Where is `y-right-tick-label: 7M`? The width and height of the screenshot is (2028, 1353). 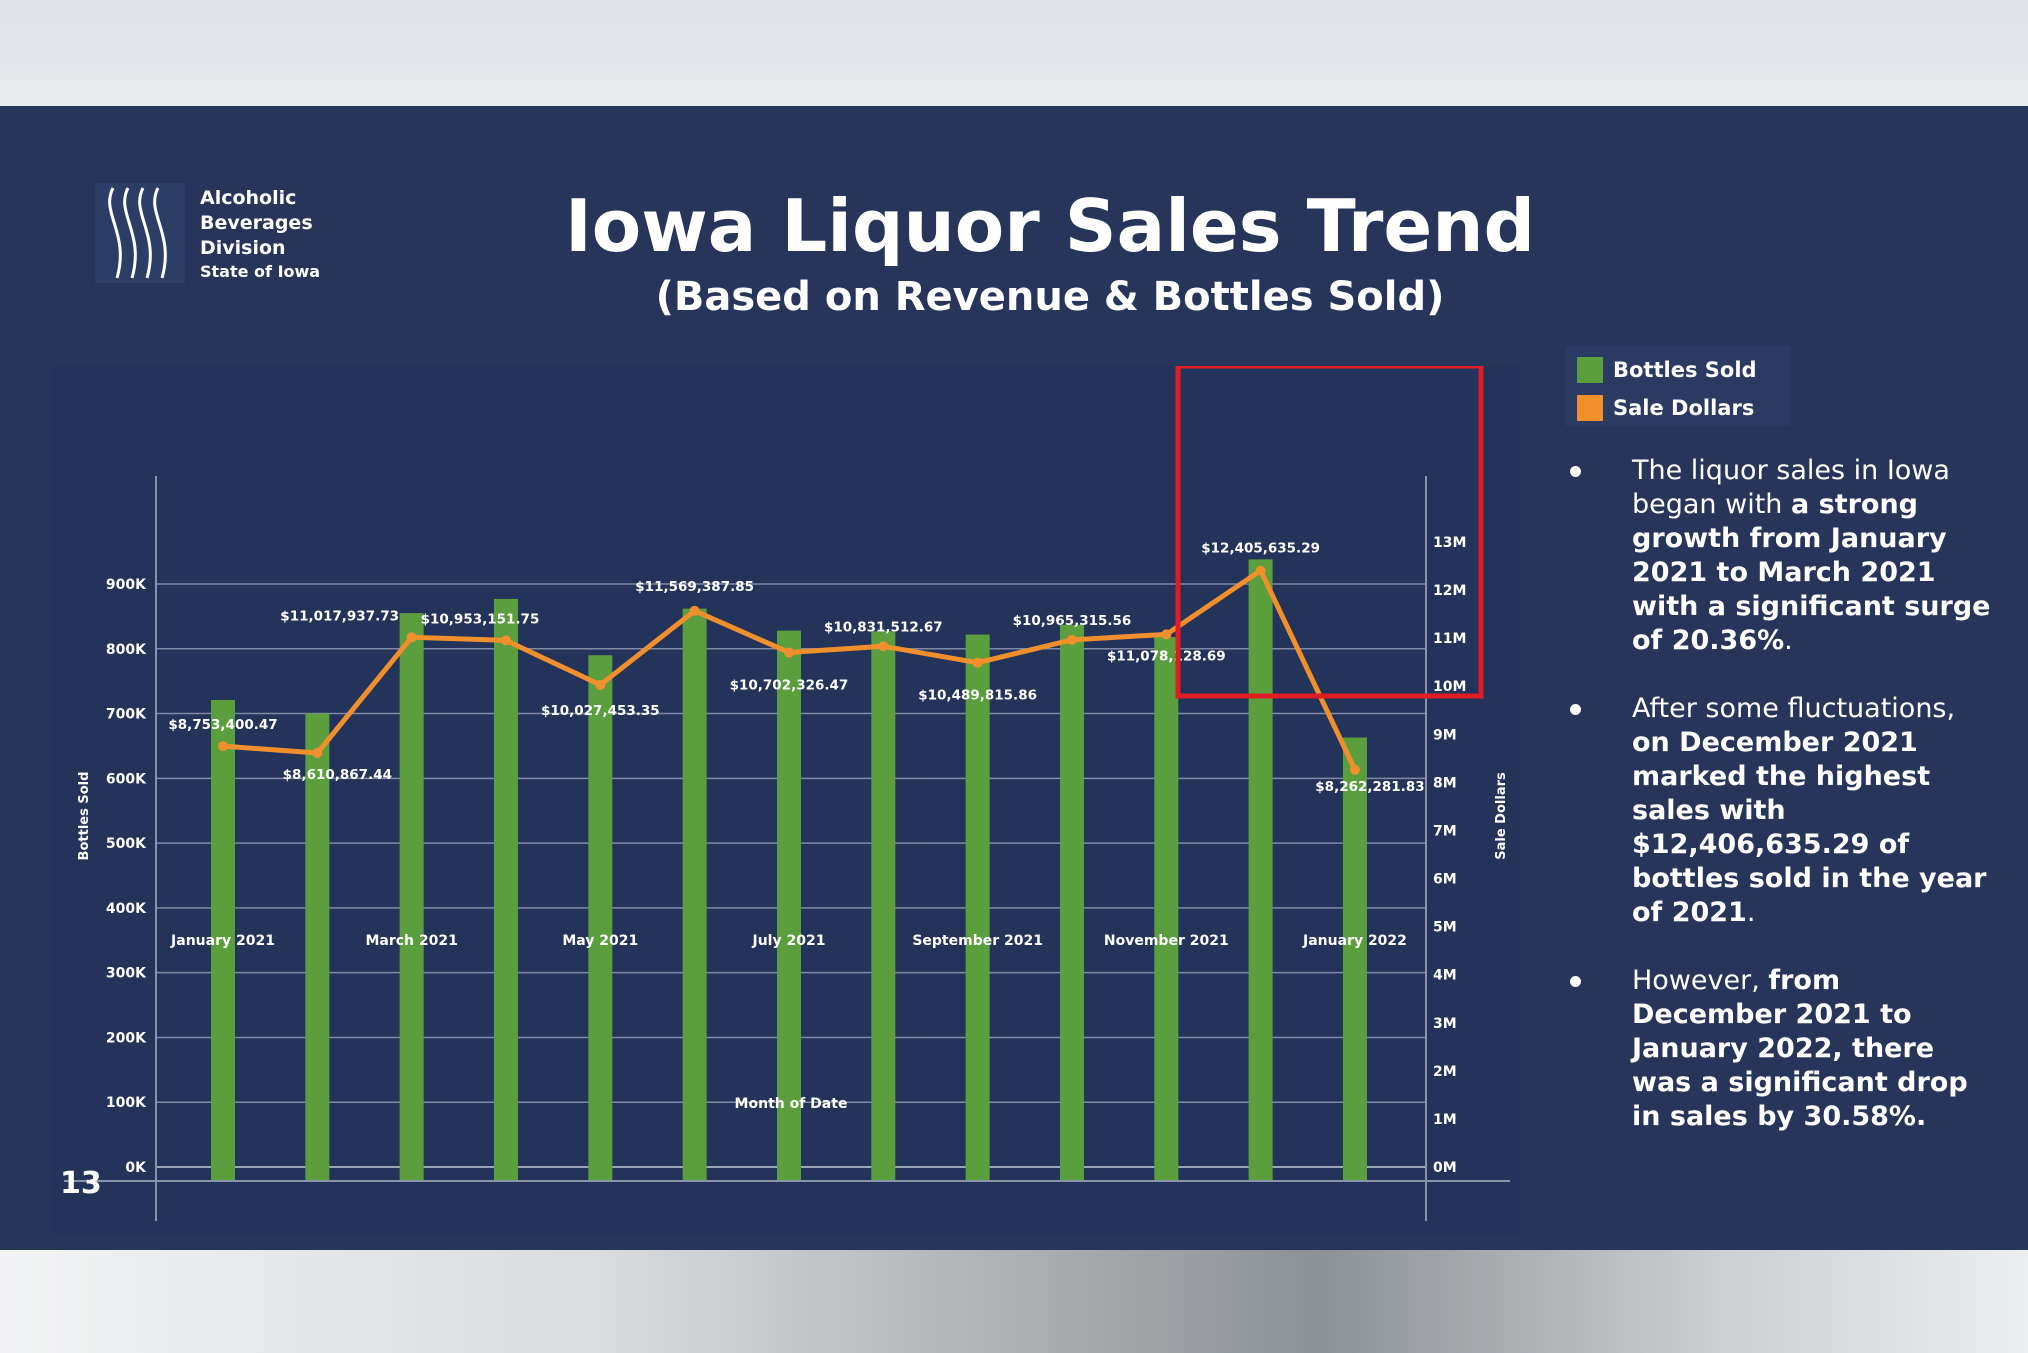 y-right-tick-label: 7M is located at coordinates (1445, 831).